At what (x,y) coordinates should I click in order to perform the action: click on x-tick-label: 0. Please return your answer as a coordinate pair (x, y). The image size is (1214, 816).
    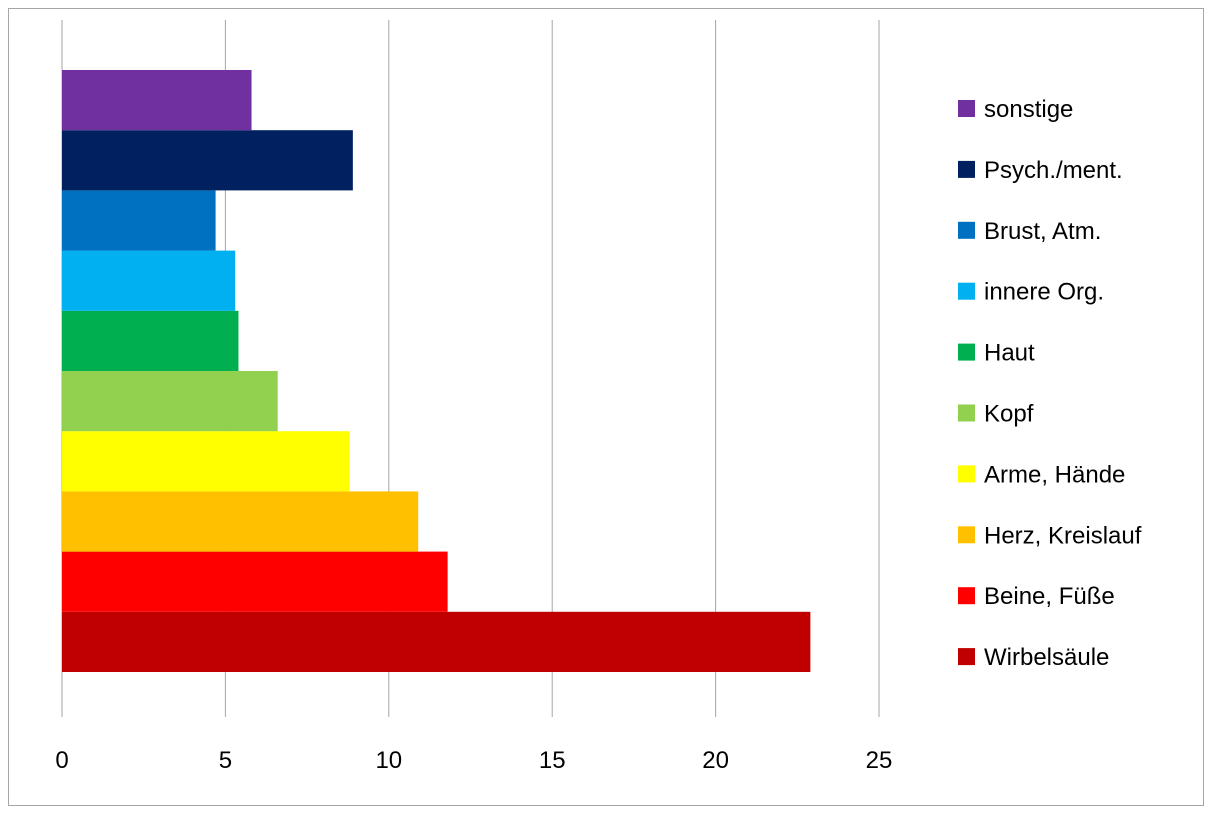
    Looking at the image, I should click on (61, 760).